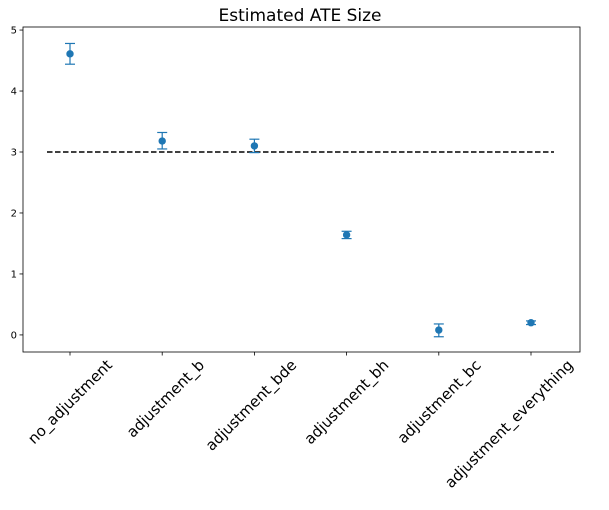 This screenshot has height=510, width=609. Describe the element at coordinates (347, 402) in the screenshot. I see `x-tick-label: adjustment_bh` at that location.